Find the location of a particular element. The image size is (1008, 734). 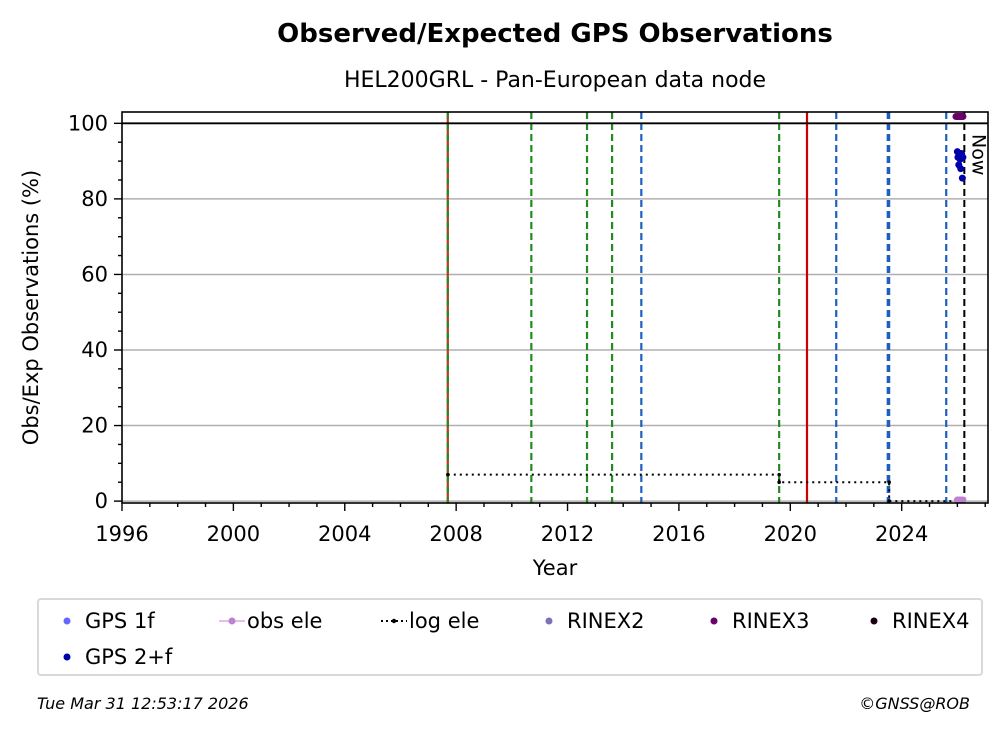

y-tick-label: 60 is located at coordinates (94, 274).